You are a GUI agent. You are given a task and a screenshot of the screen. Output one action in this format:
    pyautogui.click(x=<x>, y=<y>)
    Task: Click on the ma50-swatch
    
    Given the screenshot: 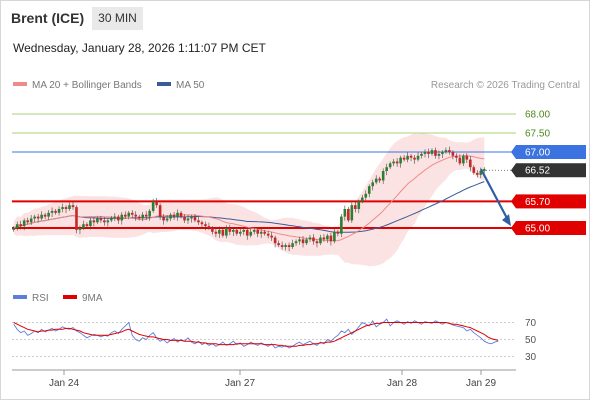 What is the action you would take?
    pyautogui.click(x=164, y=84)
    